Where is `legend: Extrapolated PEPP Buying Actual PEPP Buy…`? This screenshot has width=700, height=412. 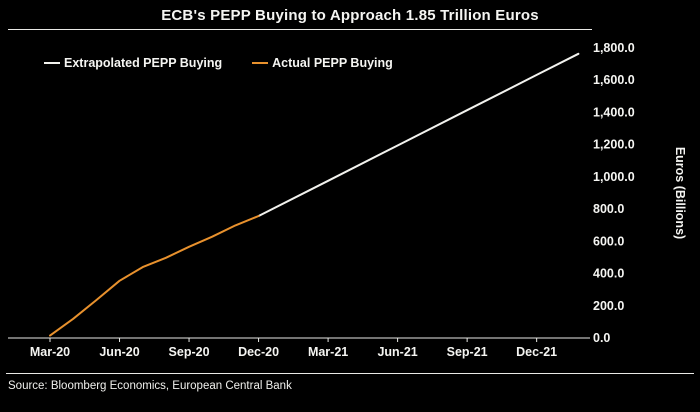
legend: Extrapolated PEPP Buying Actual PEPP Buy… is located at coordinates (218, 63).